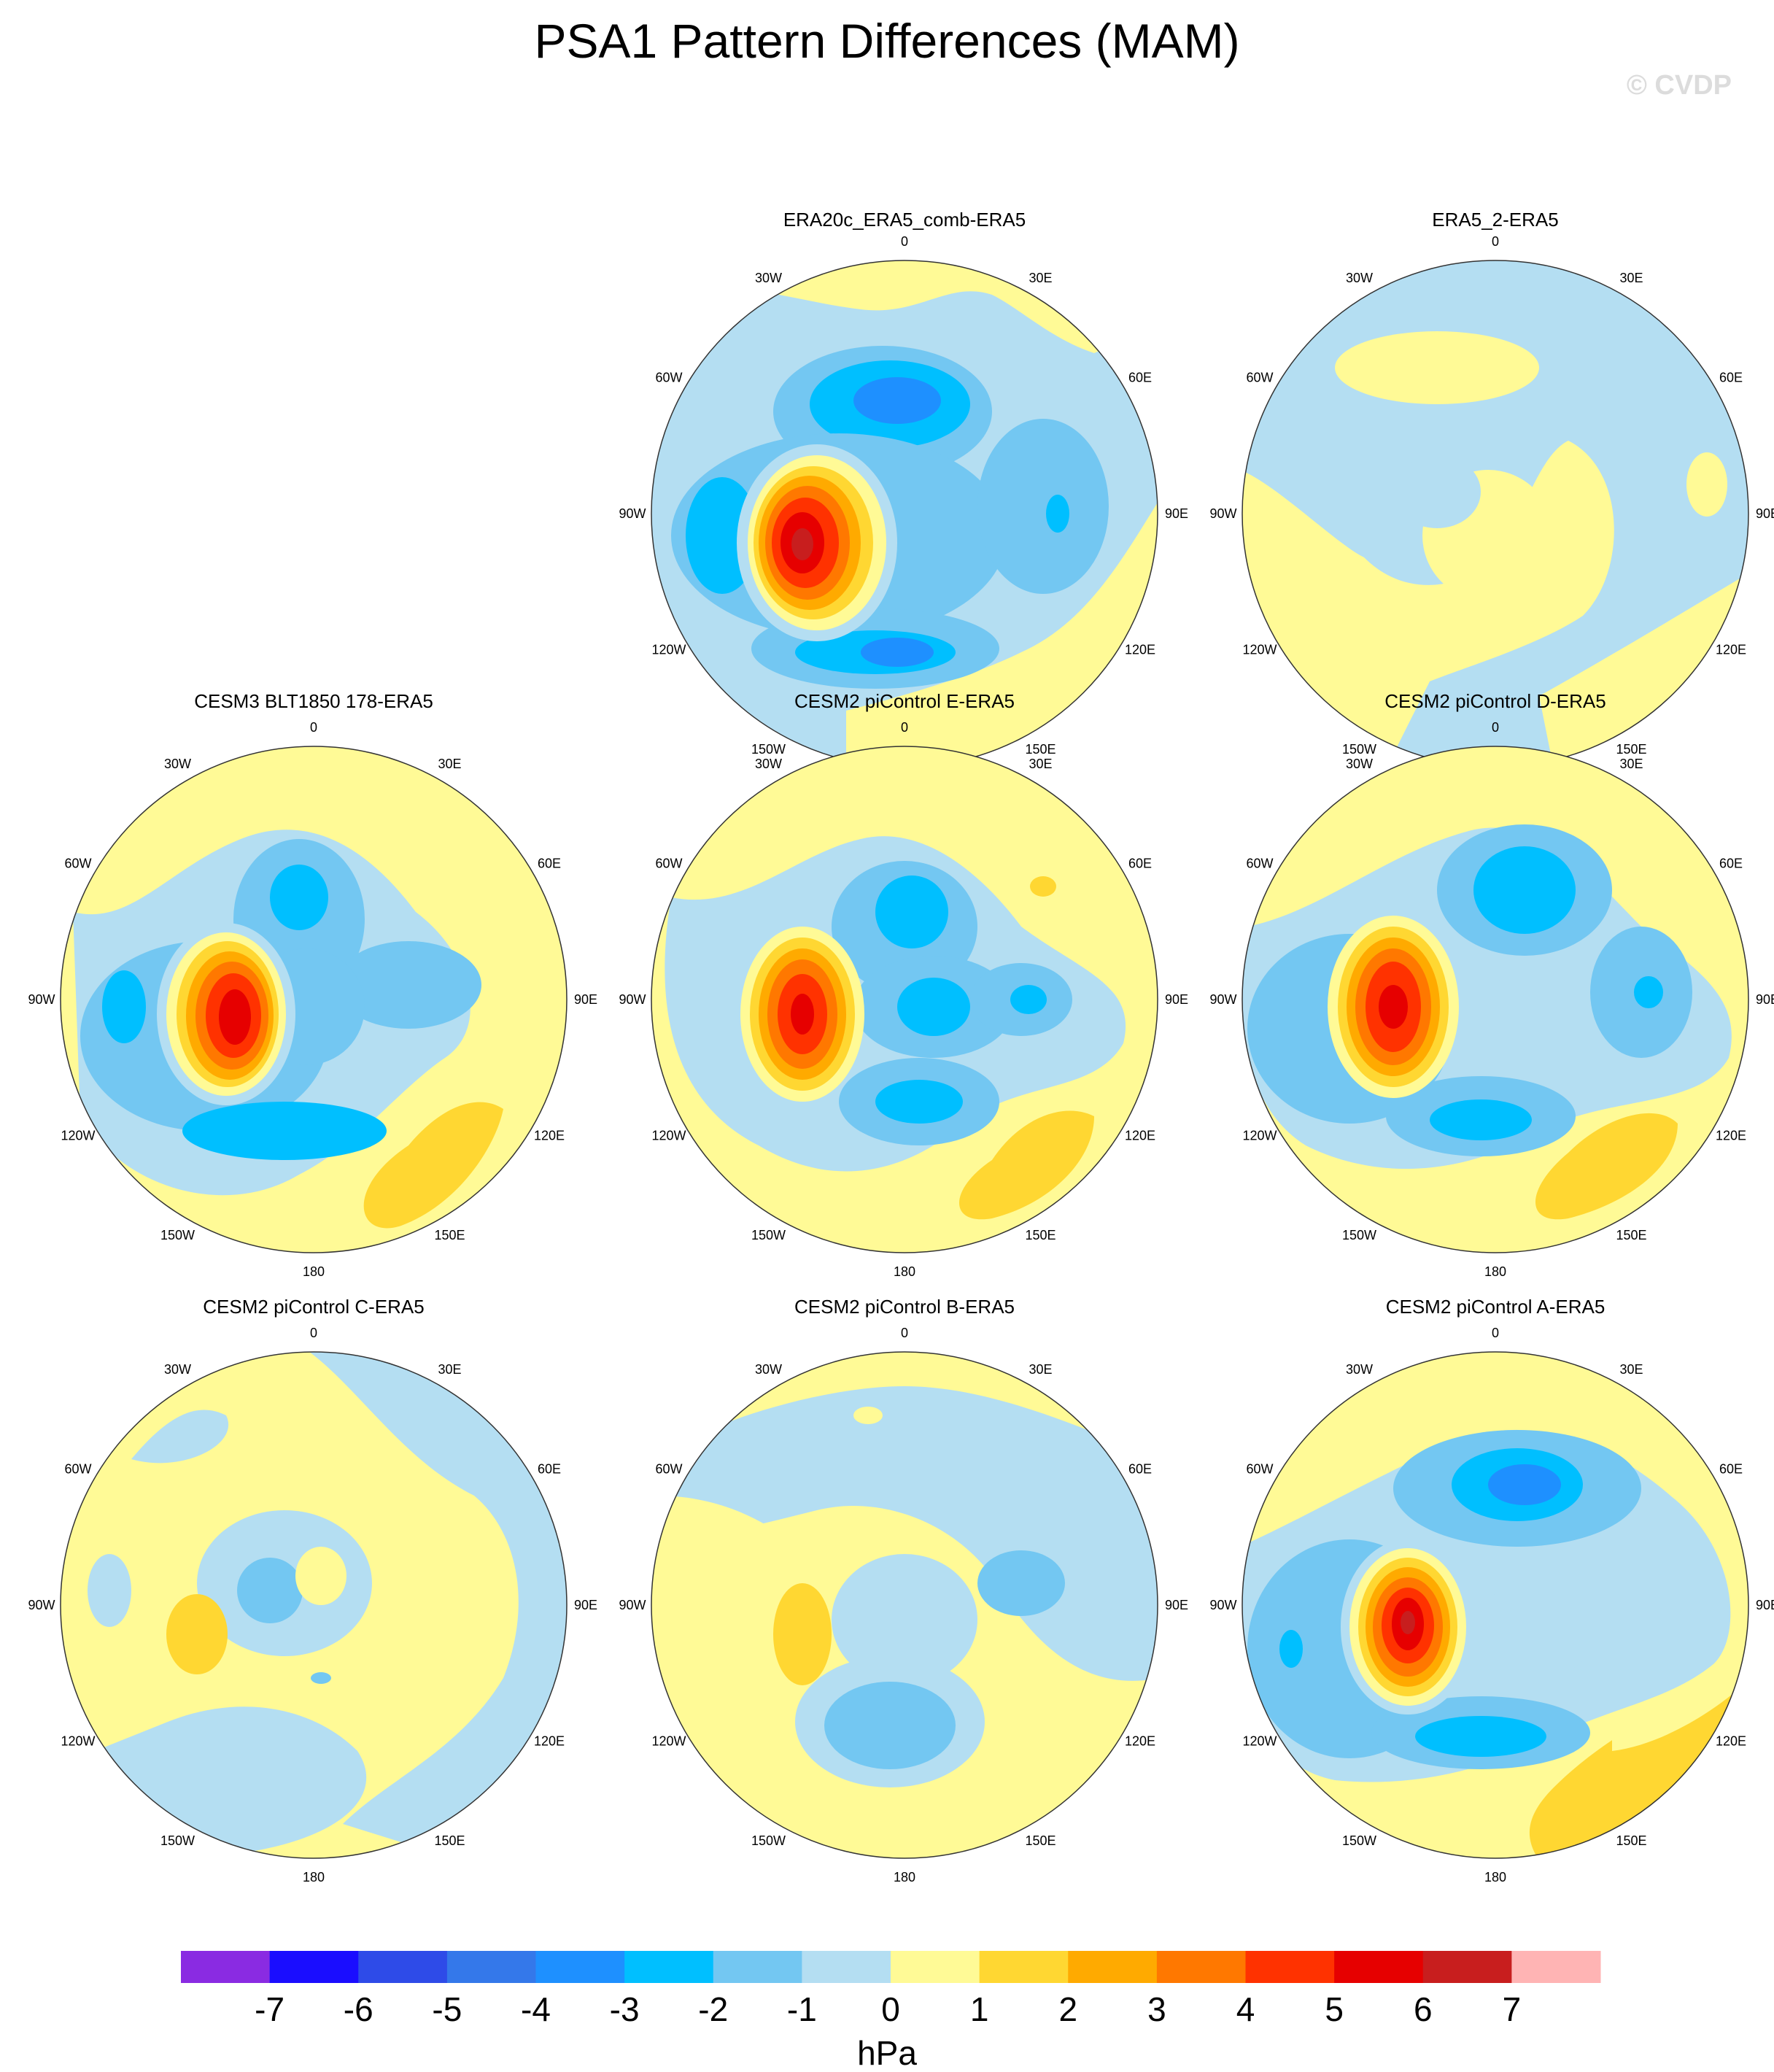  I want to click on panel-title: CESM2 piControl B-ERA5, so click(904, 1307).